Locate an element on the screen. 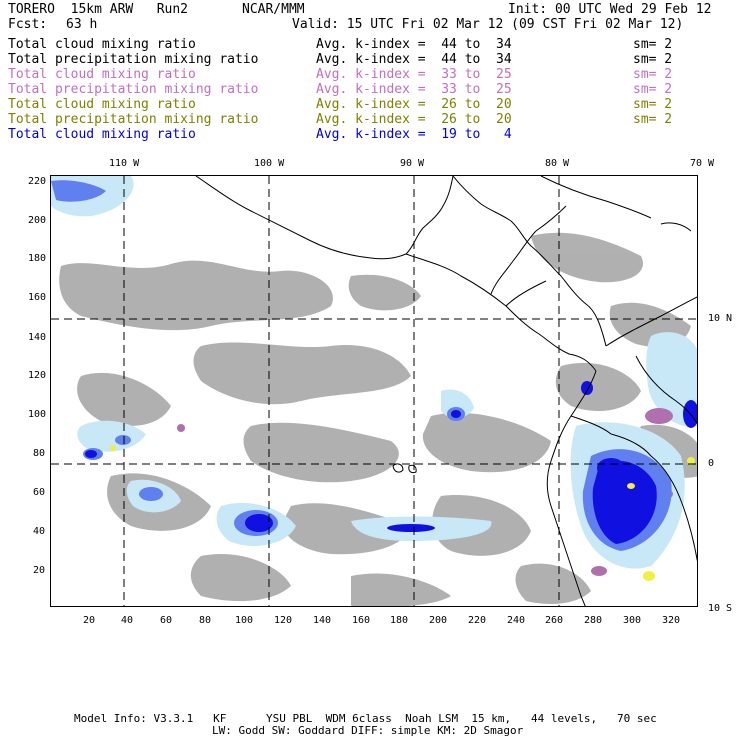  x-index-label: 160 is located at coordinates (361, 620).